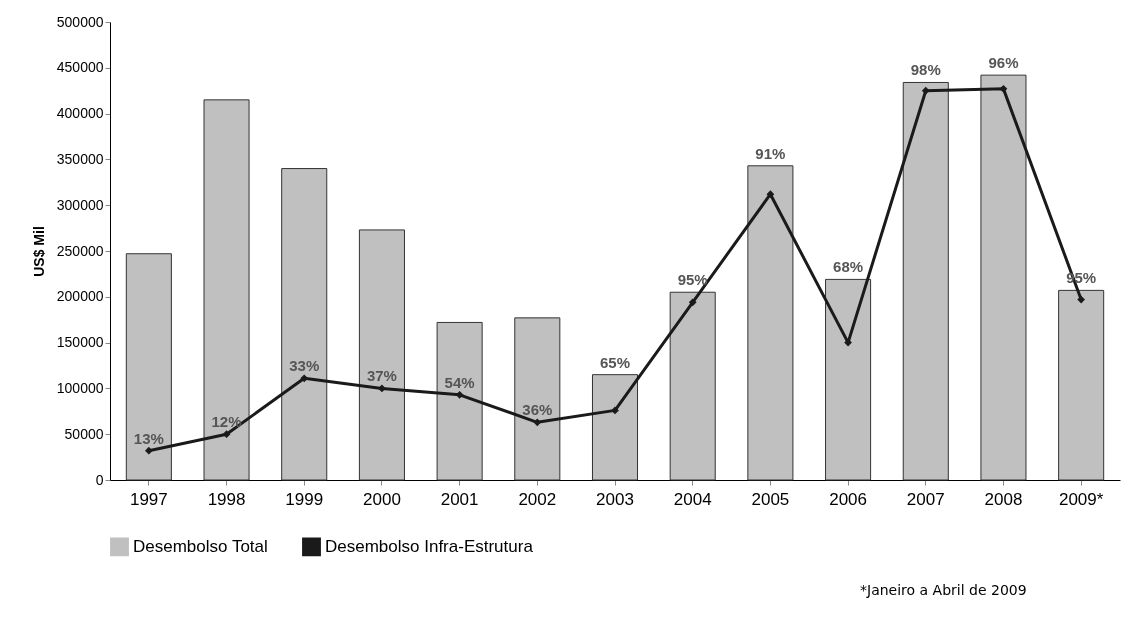 This screenshot has height=626, width=1134. I want to click on annotation: 96%, so click(1003, 63).